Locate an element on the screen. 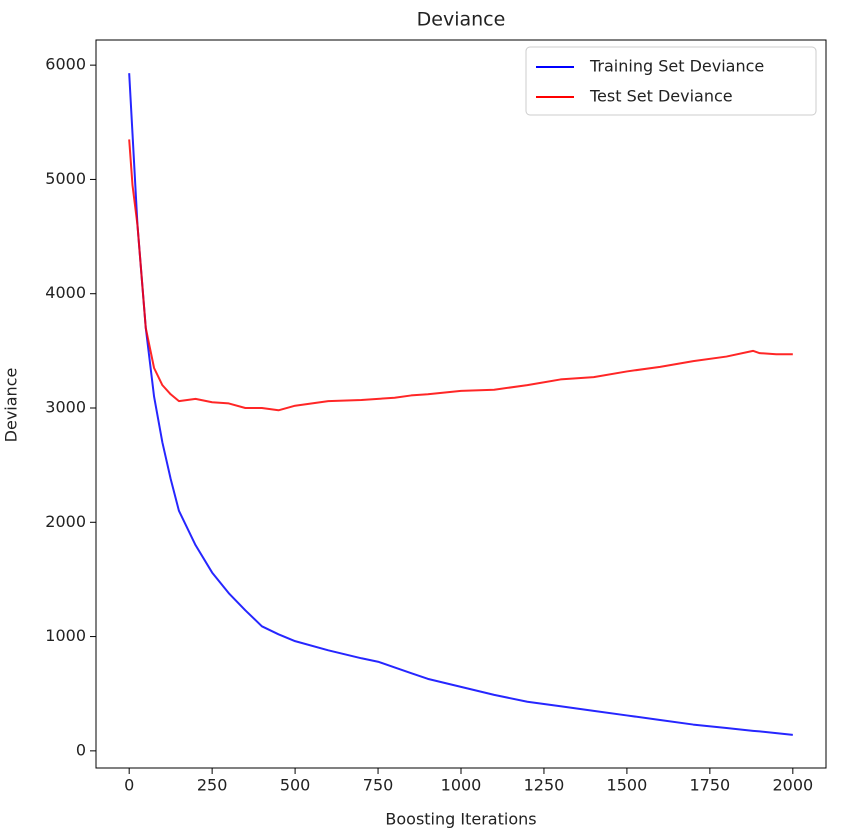 The width and height of the screenshot is (865, 832). x-tick-label: 750 is located at coordinates (378, 785).